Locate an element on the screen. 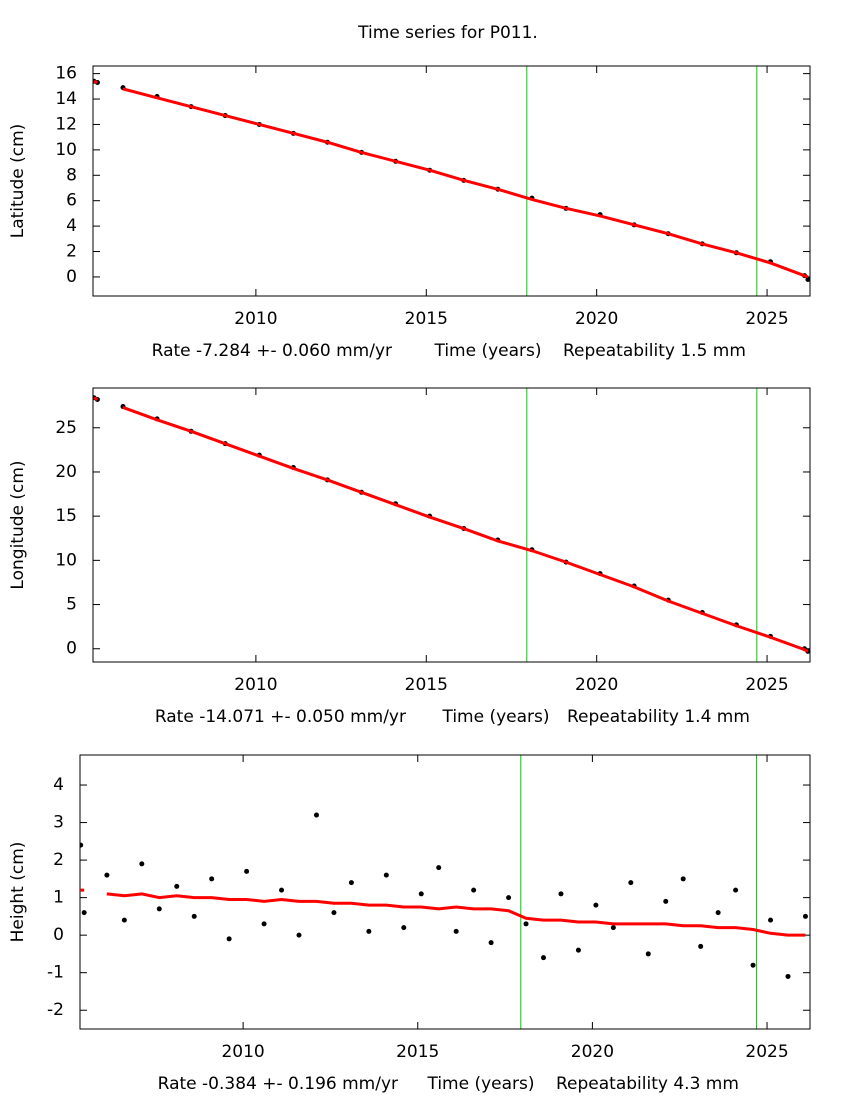  rate-label: Rate -0.384 +- 0.196 mm/yr is located at coordinates (278, 1084).